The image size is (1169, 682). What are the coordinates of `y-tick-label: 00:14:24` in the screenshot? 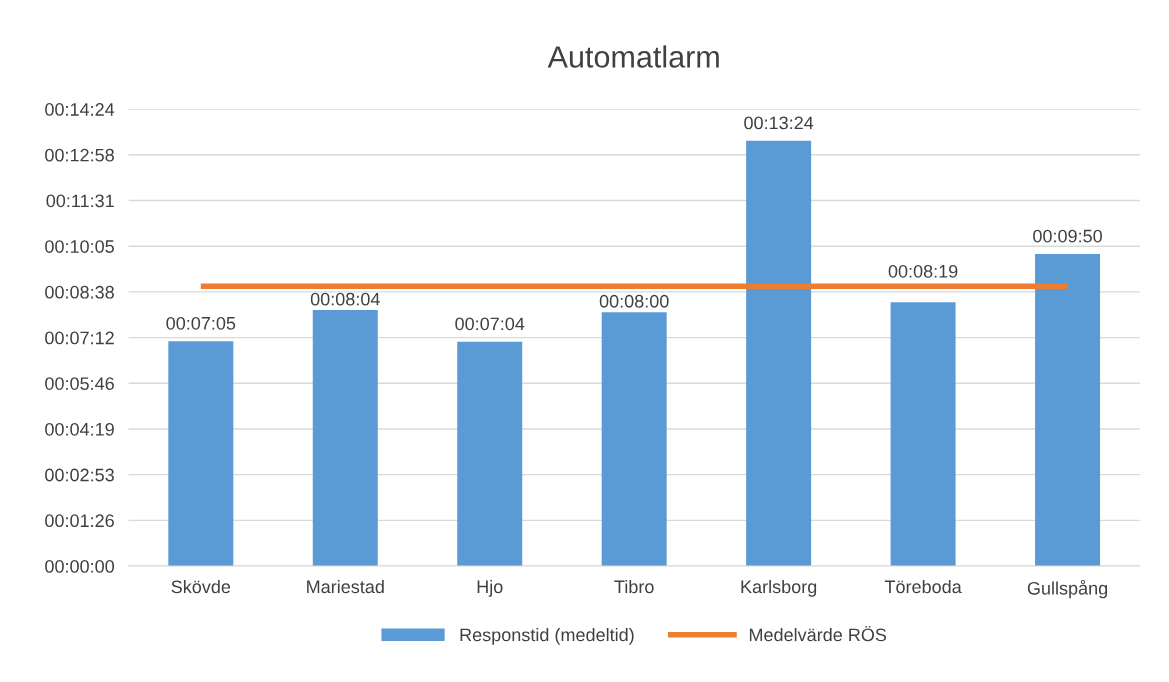 It's located at (80, 109).